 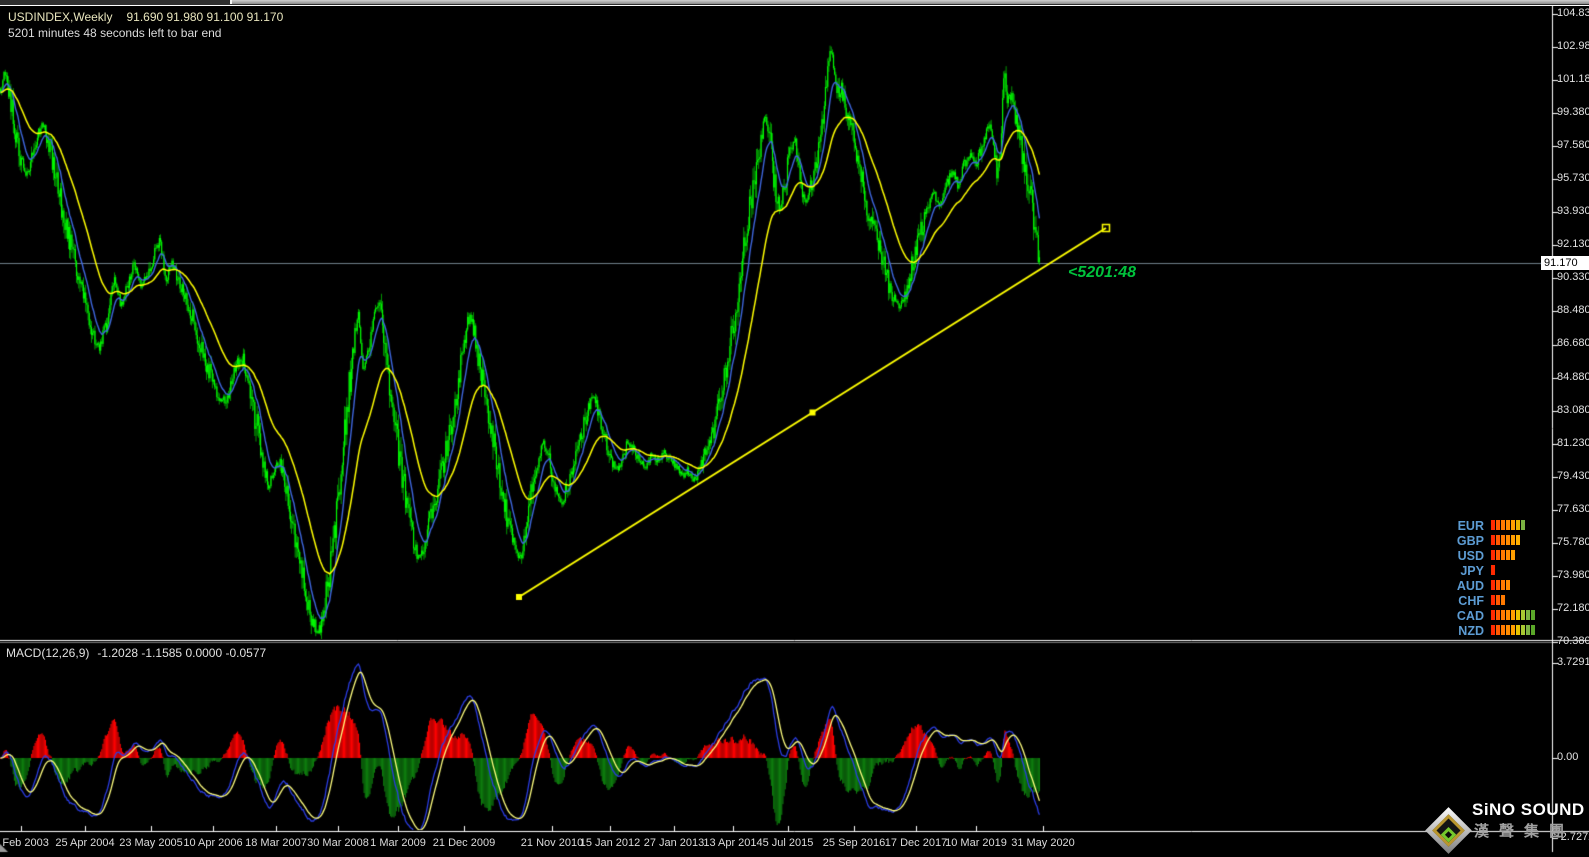 I want to click on date-axis-label: 31 May 2020, so click(x=1043, y=843).